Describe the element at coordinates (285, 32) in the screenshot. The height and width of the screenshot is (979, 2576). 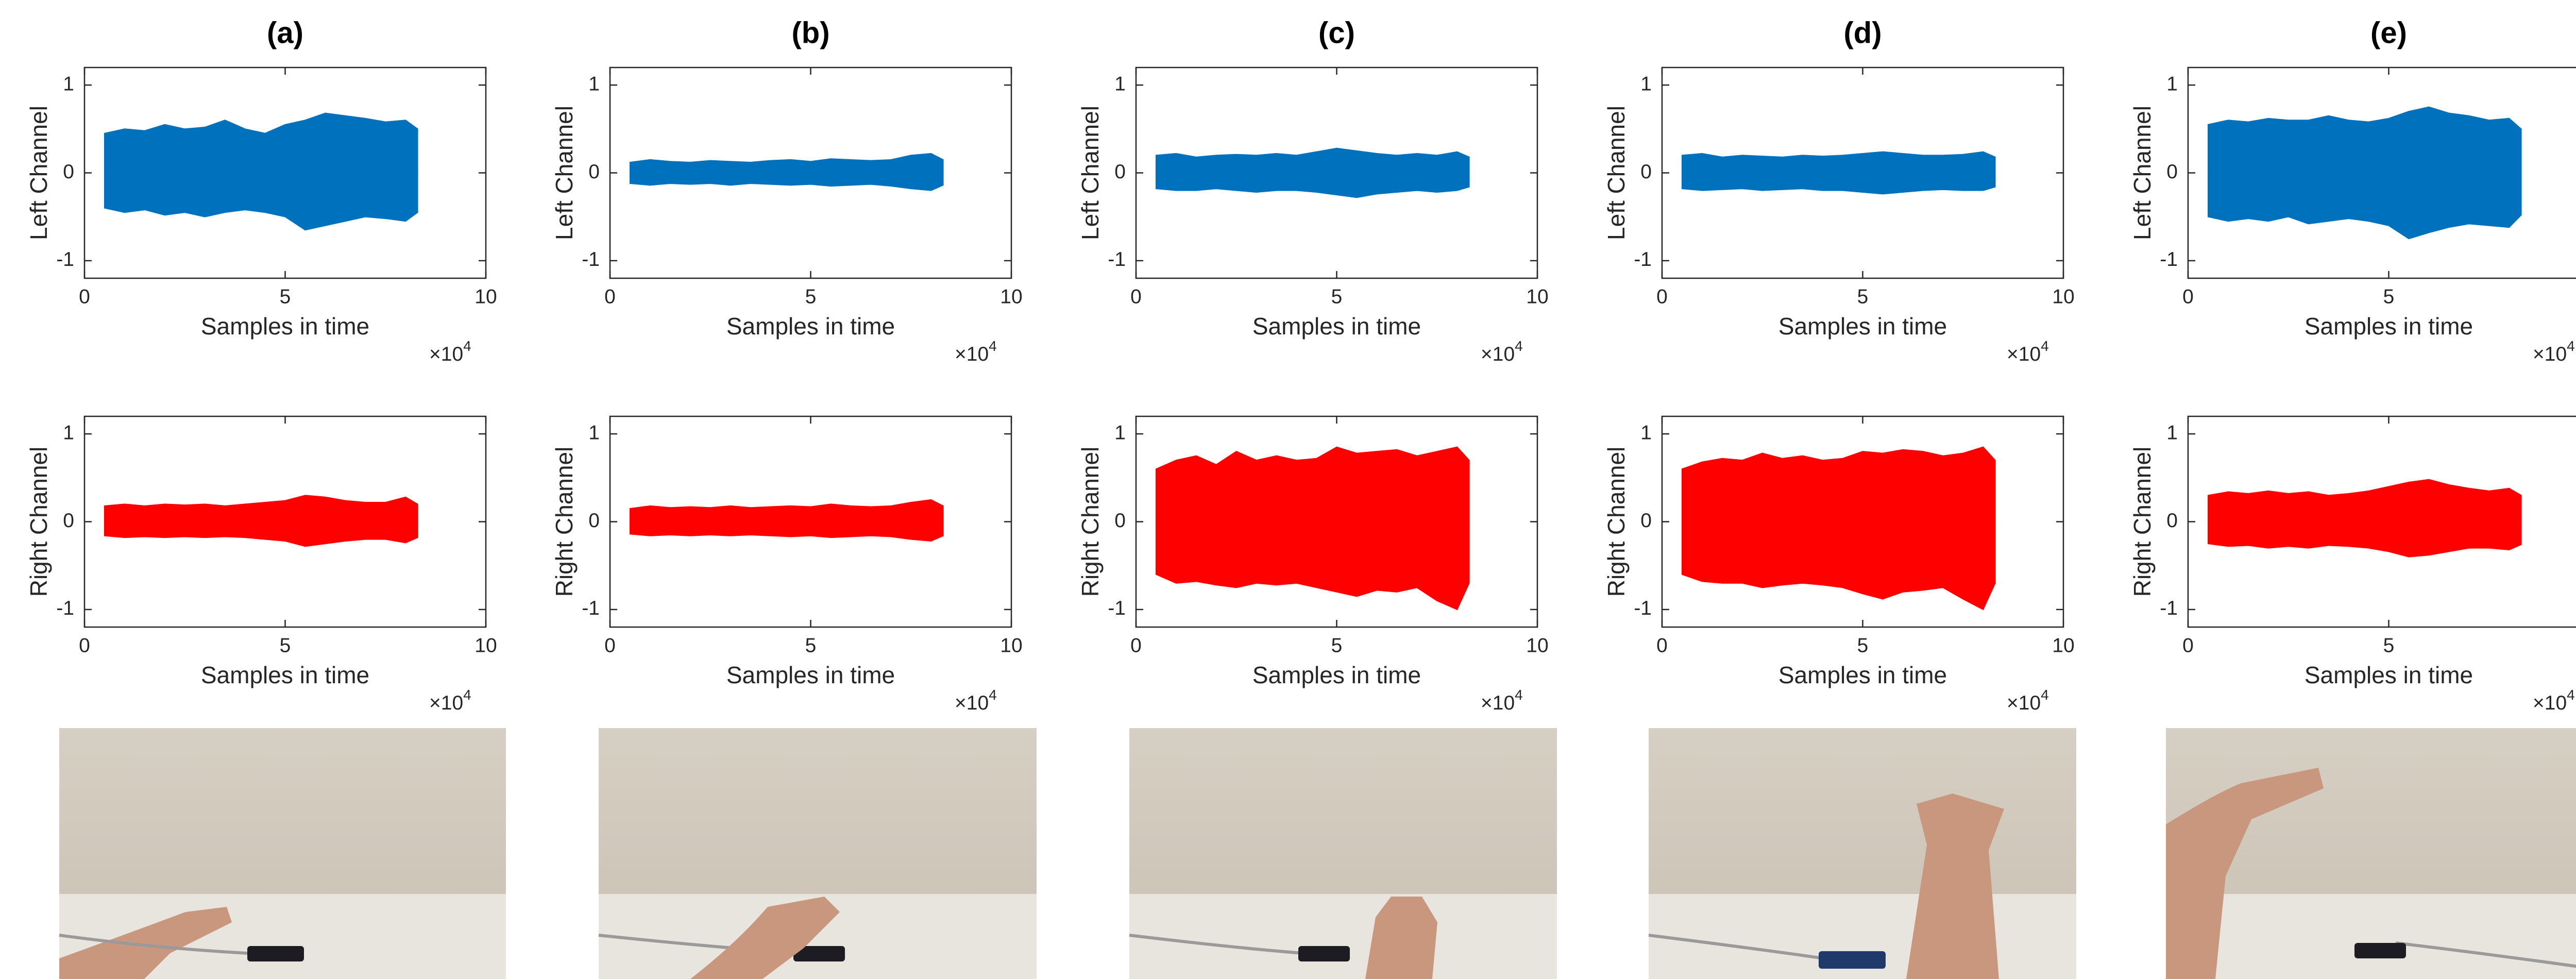
I see `subplot-title: (a)` at that location.